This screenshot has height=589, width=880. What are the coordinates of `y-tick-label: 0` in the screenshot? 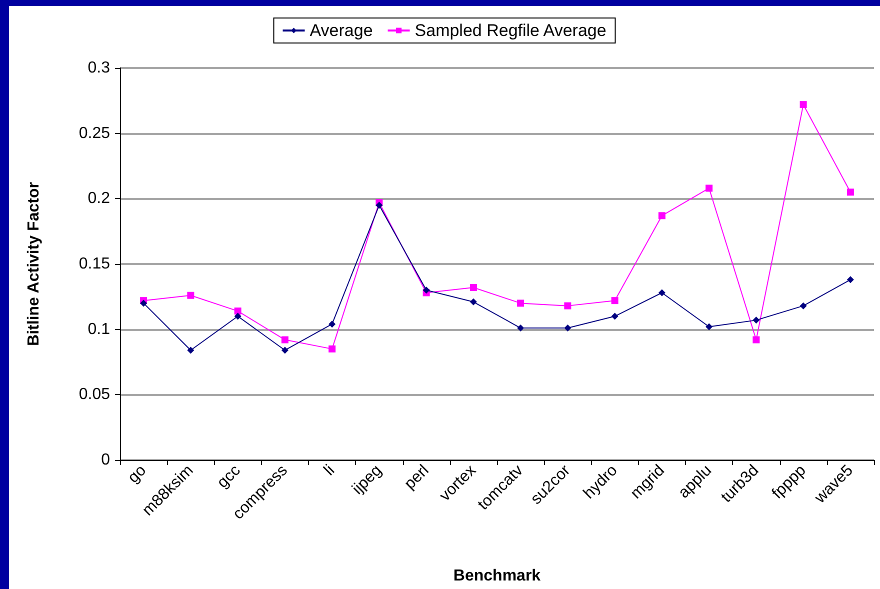 It's located at (105, 460).